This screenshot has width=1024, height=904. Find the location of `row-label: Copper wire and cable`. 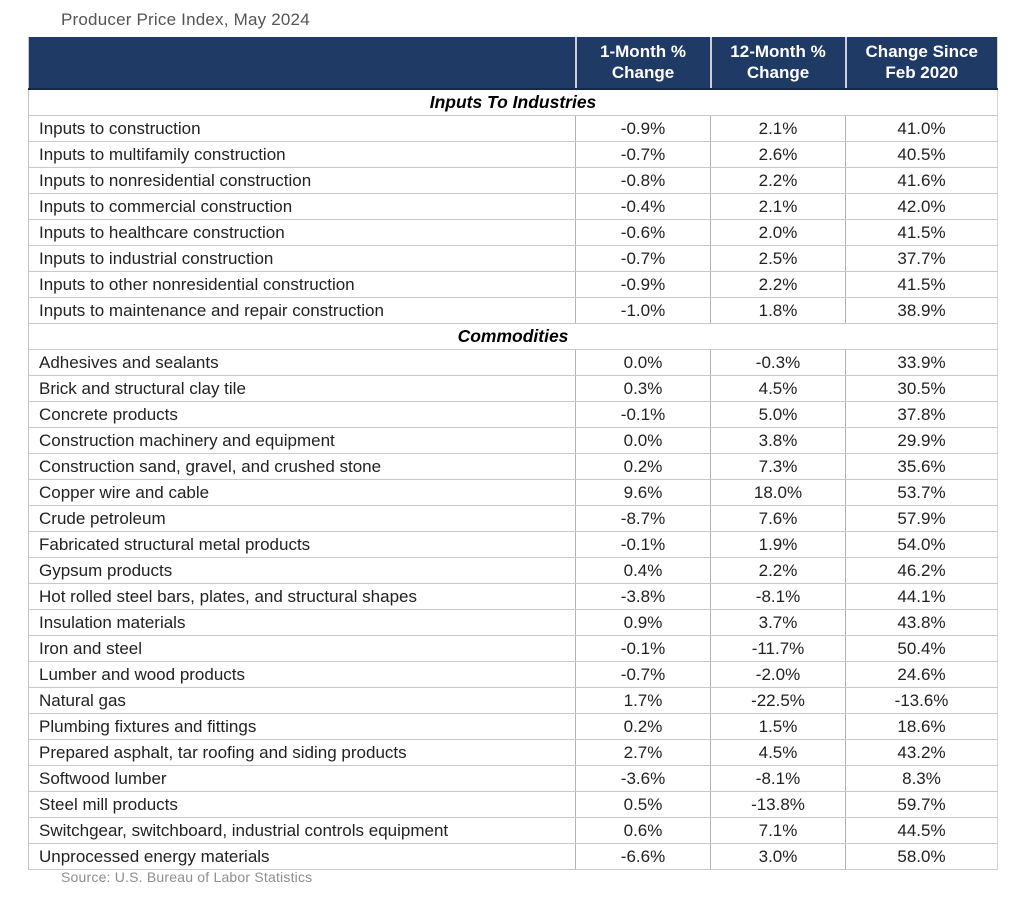

row-label: Copper wire and cable is located at coordinates (302, 492).